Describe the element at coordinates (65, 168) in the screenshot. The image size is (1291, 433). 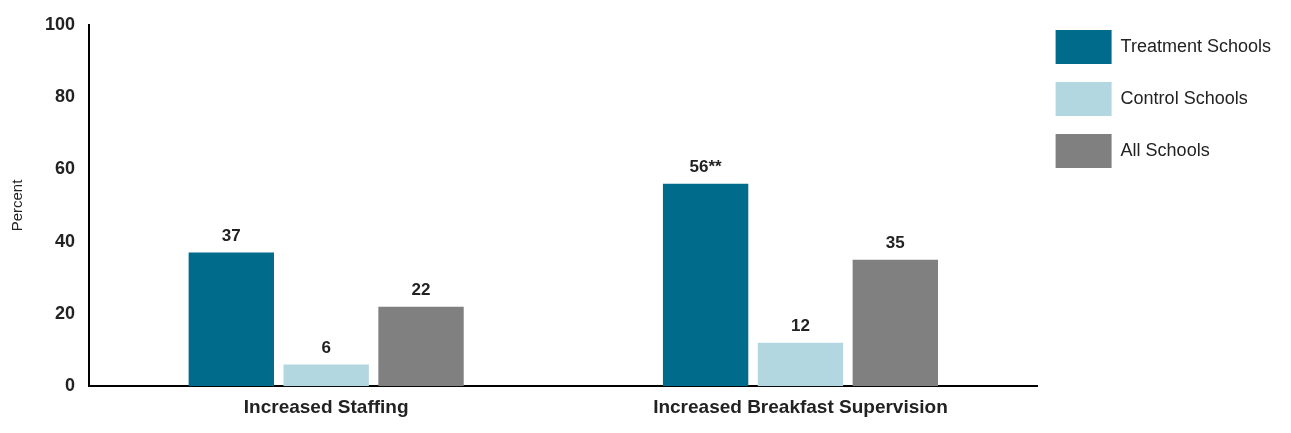
I see `y-tick-label: 60` at that location.